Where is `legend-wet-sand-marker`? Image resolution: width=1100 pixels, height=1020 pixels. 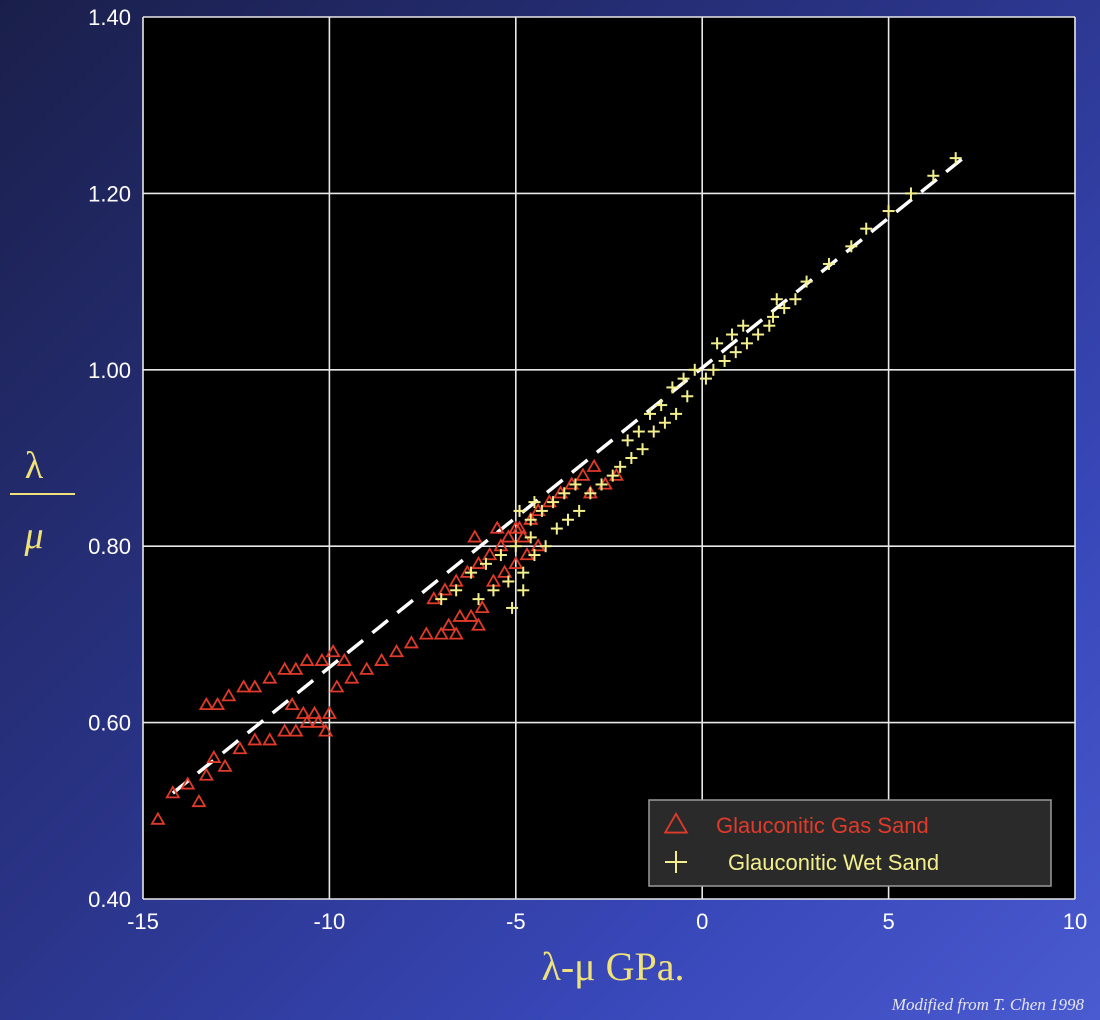
legend-wet-sand-marker is located at coordinates (676, 862).